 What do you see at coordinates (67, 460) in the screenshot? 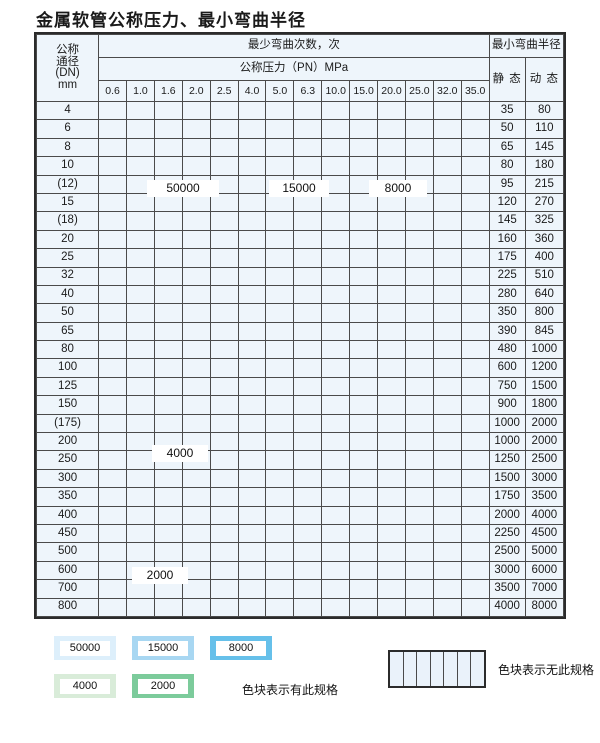
I see `row-dn-label: 250` at bounding box center [67, 460].